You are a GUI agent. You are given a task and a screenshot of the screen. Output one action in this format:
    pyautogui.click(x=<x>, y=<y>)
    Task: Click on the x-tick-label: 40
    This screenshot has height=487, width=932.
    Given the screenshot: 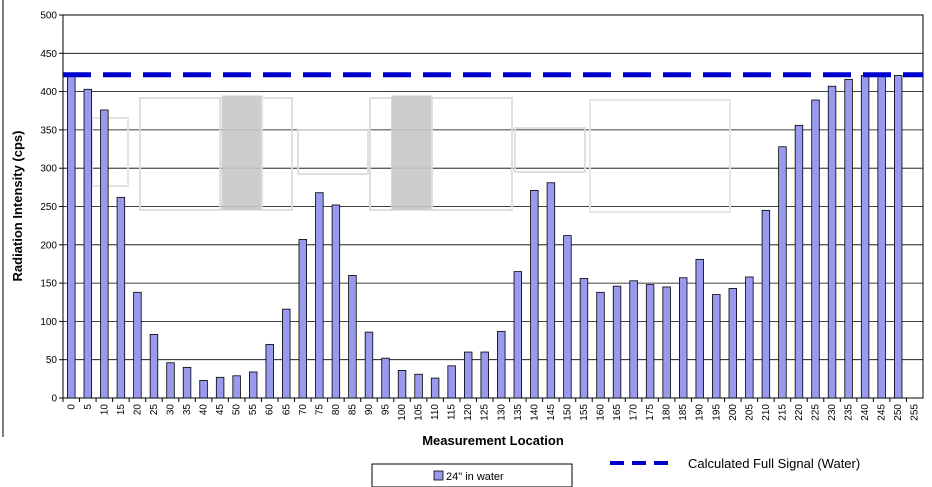 What is the action you would take?
    pyautogui.click(x=204, y=410)
    